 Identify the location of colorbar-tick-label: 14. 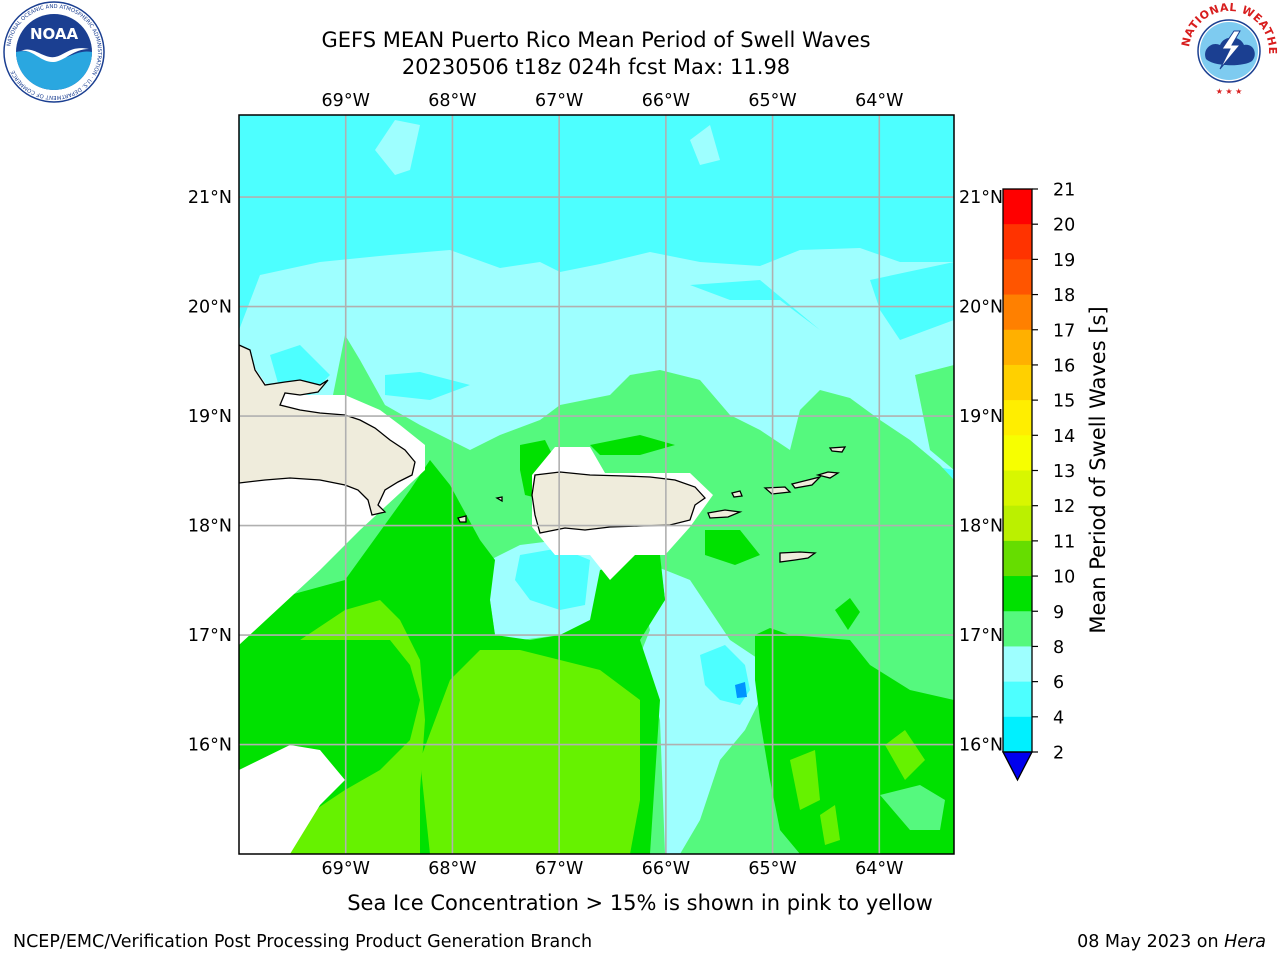
(1064, 437).